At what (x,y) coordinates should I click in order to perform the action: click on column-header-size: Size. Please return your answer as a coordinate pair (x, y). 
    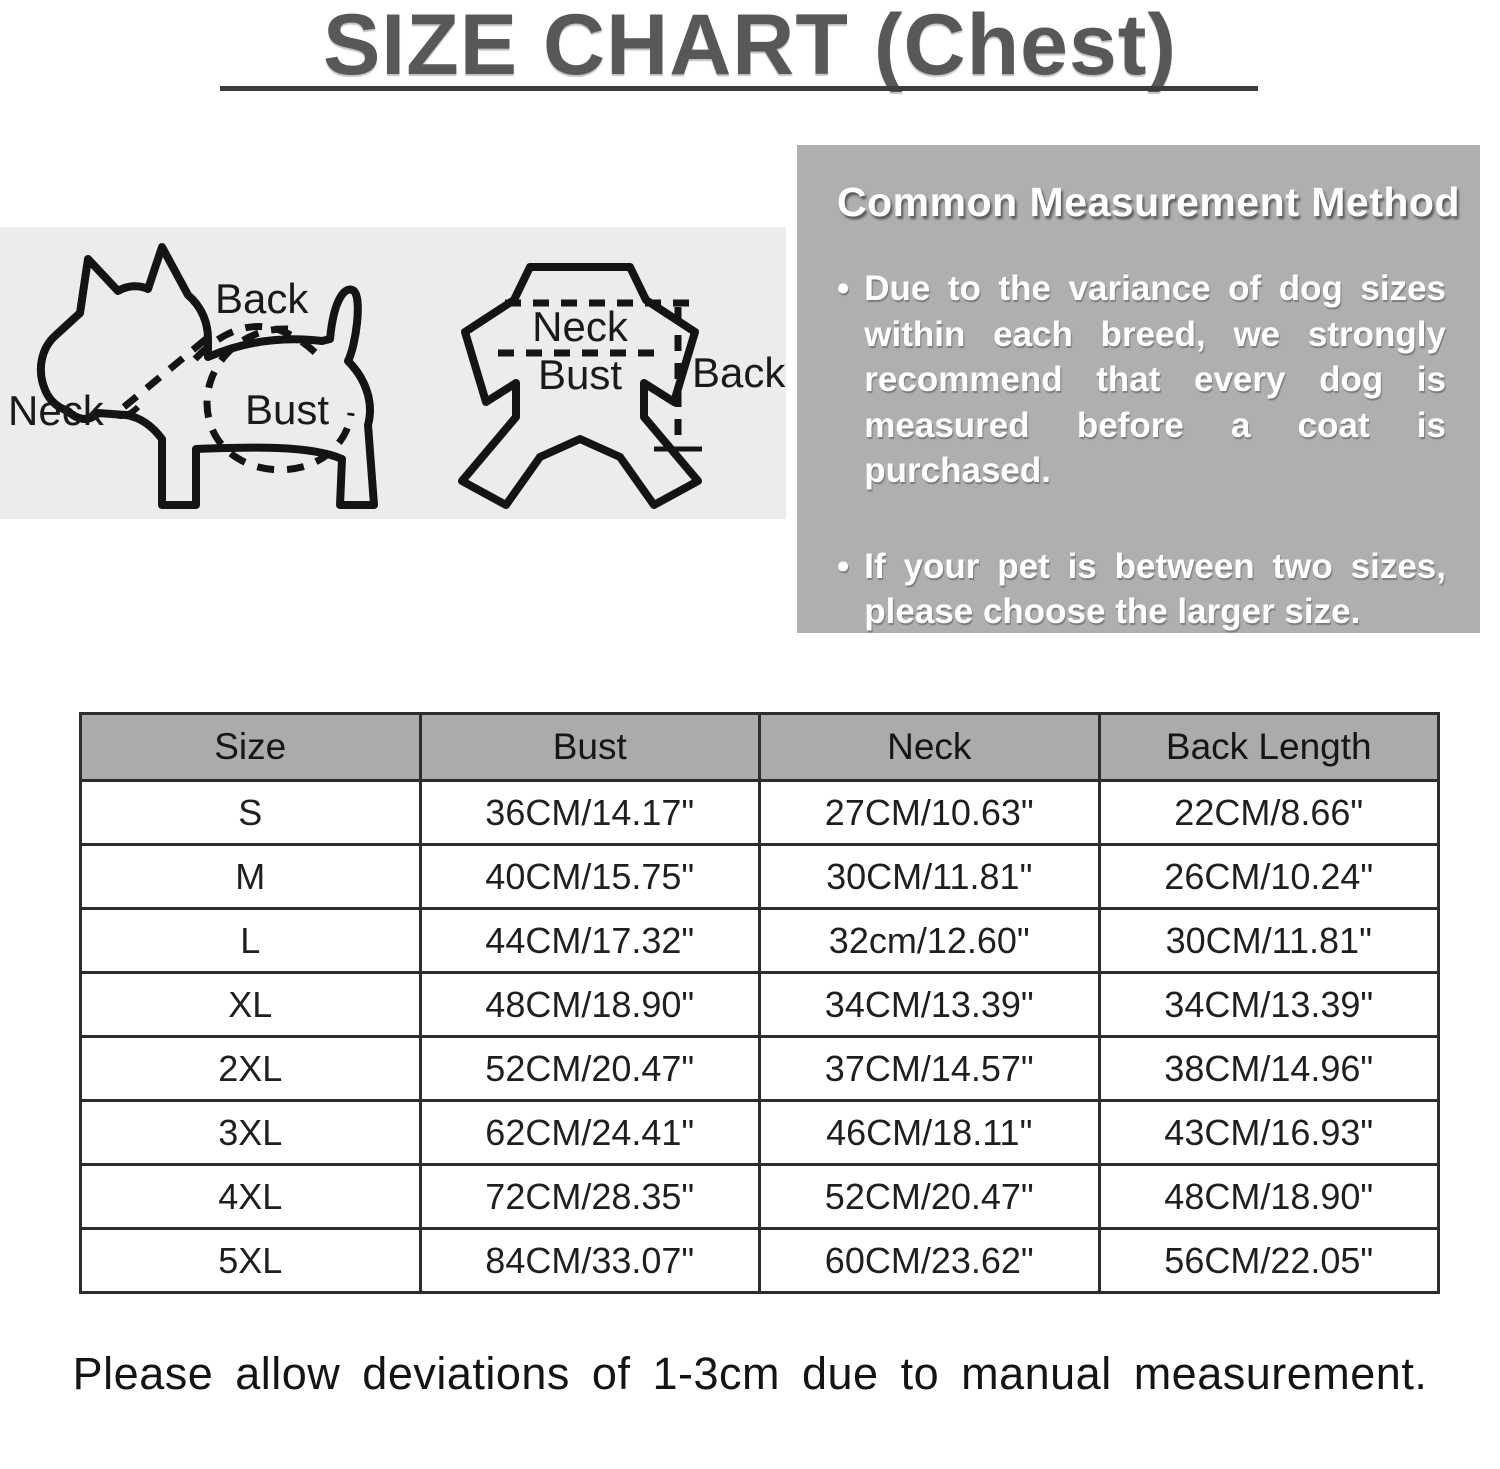
    Looking at the image, I should click on (250, 747).